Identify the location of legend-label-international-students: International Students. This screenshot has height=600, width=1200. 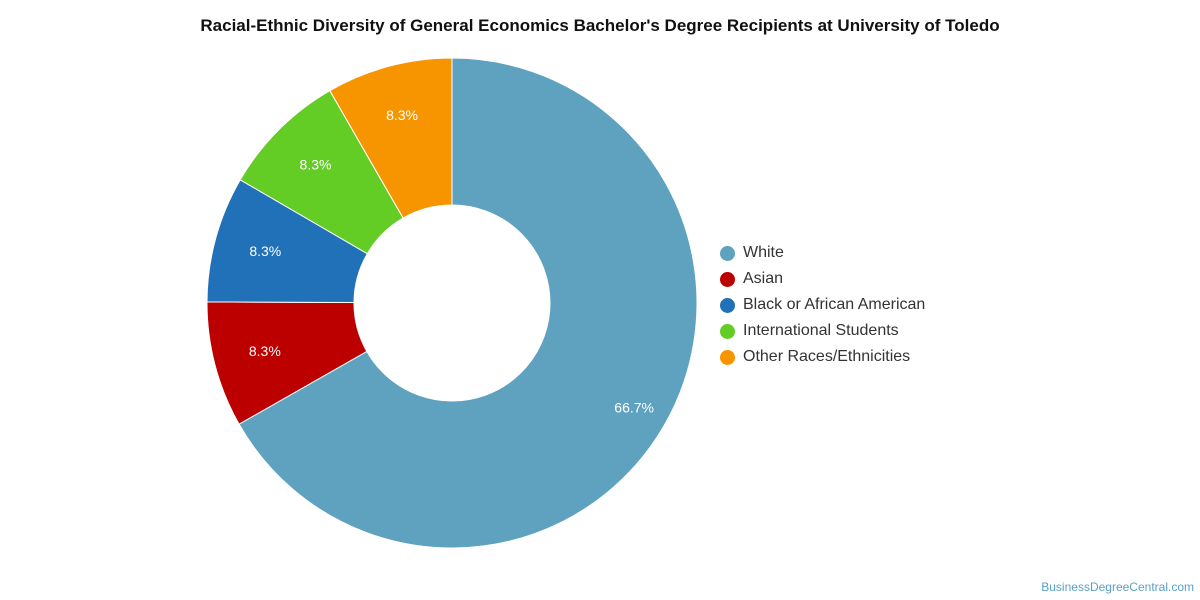
(821, 330).